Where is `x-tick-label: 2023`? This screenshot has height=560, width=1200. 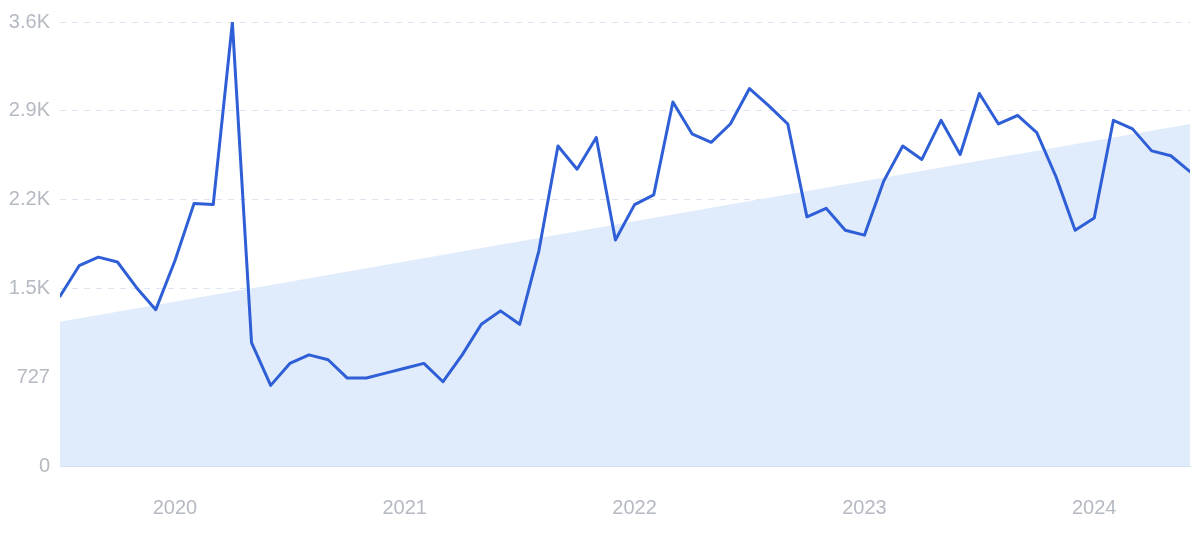 x-tick-label: 2023 is located at coordinates (864, 506).